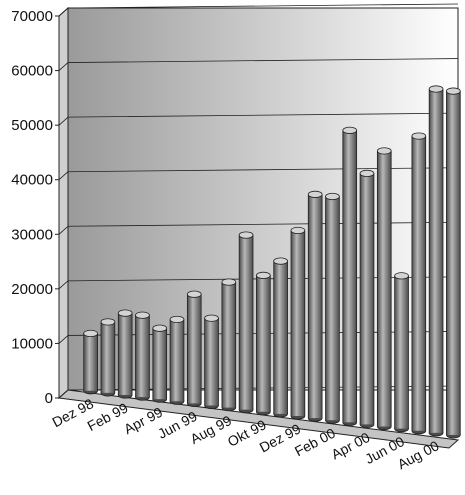 Image resolution: width=465 pixels, height=495 pixels. Describe the element at coordinates (32, 125) in the screenshot. I see `y-tick-label: 50000` at that location.